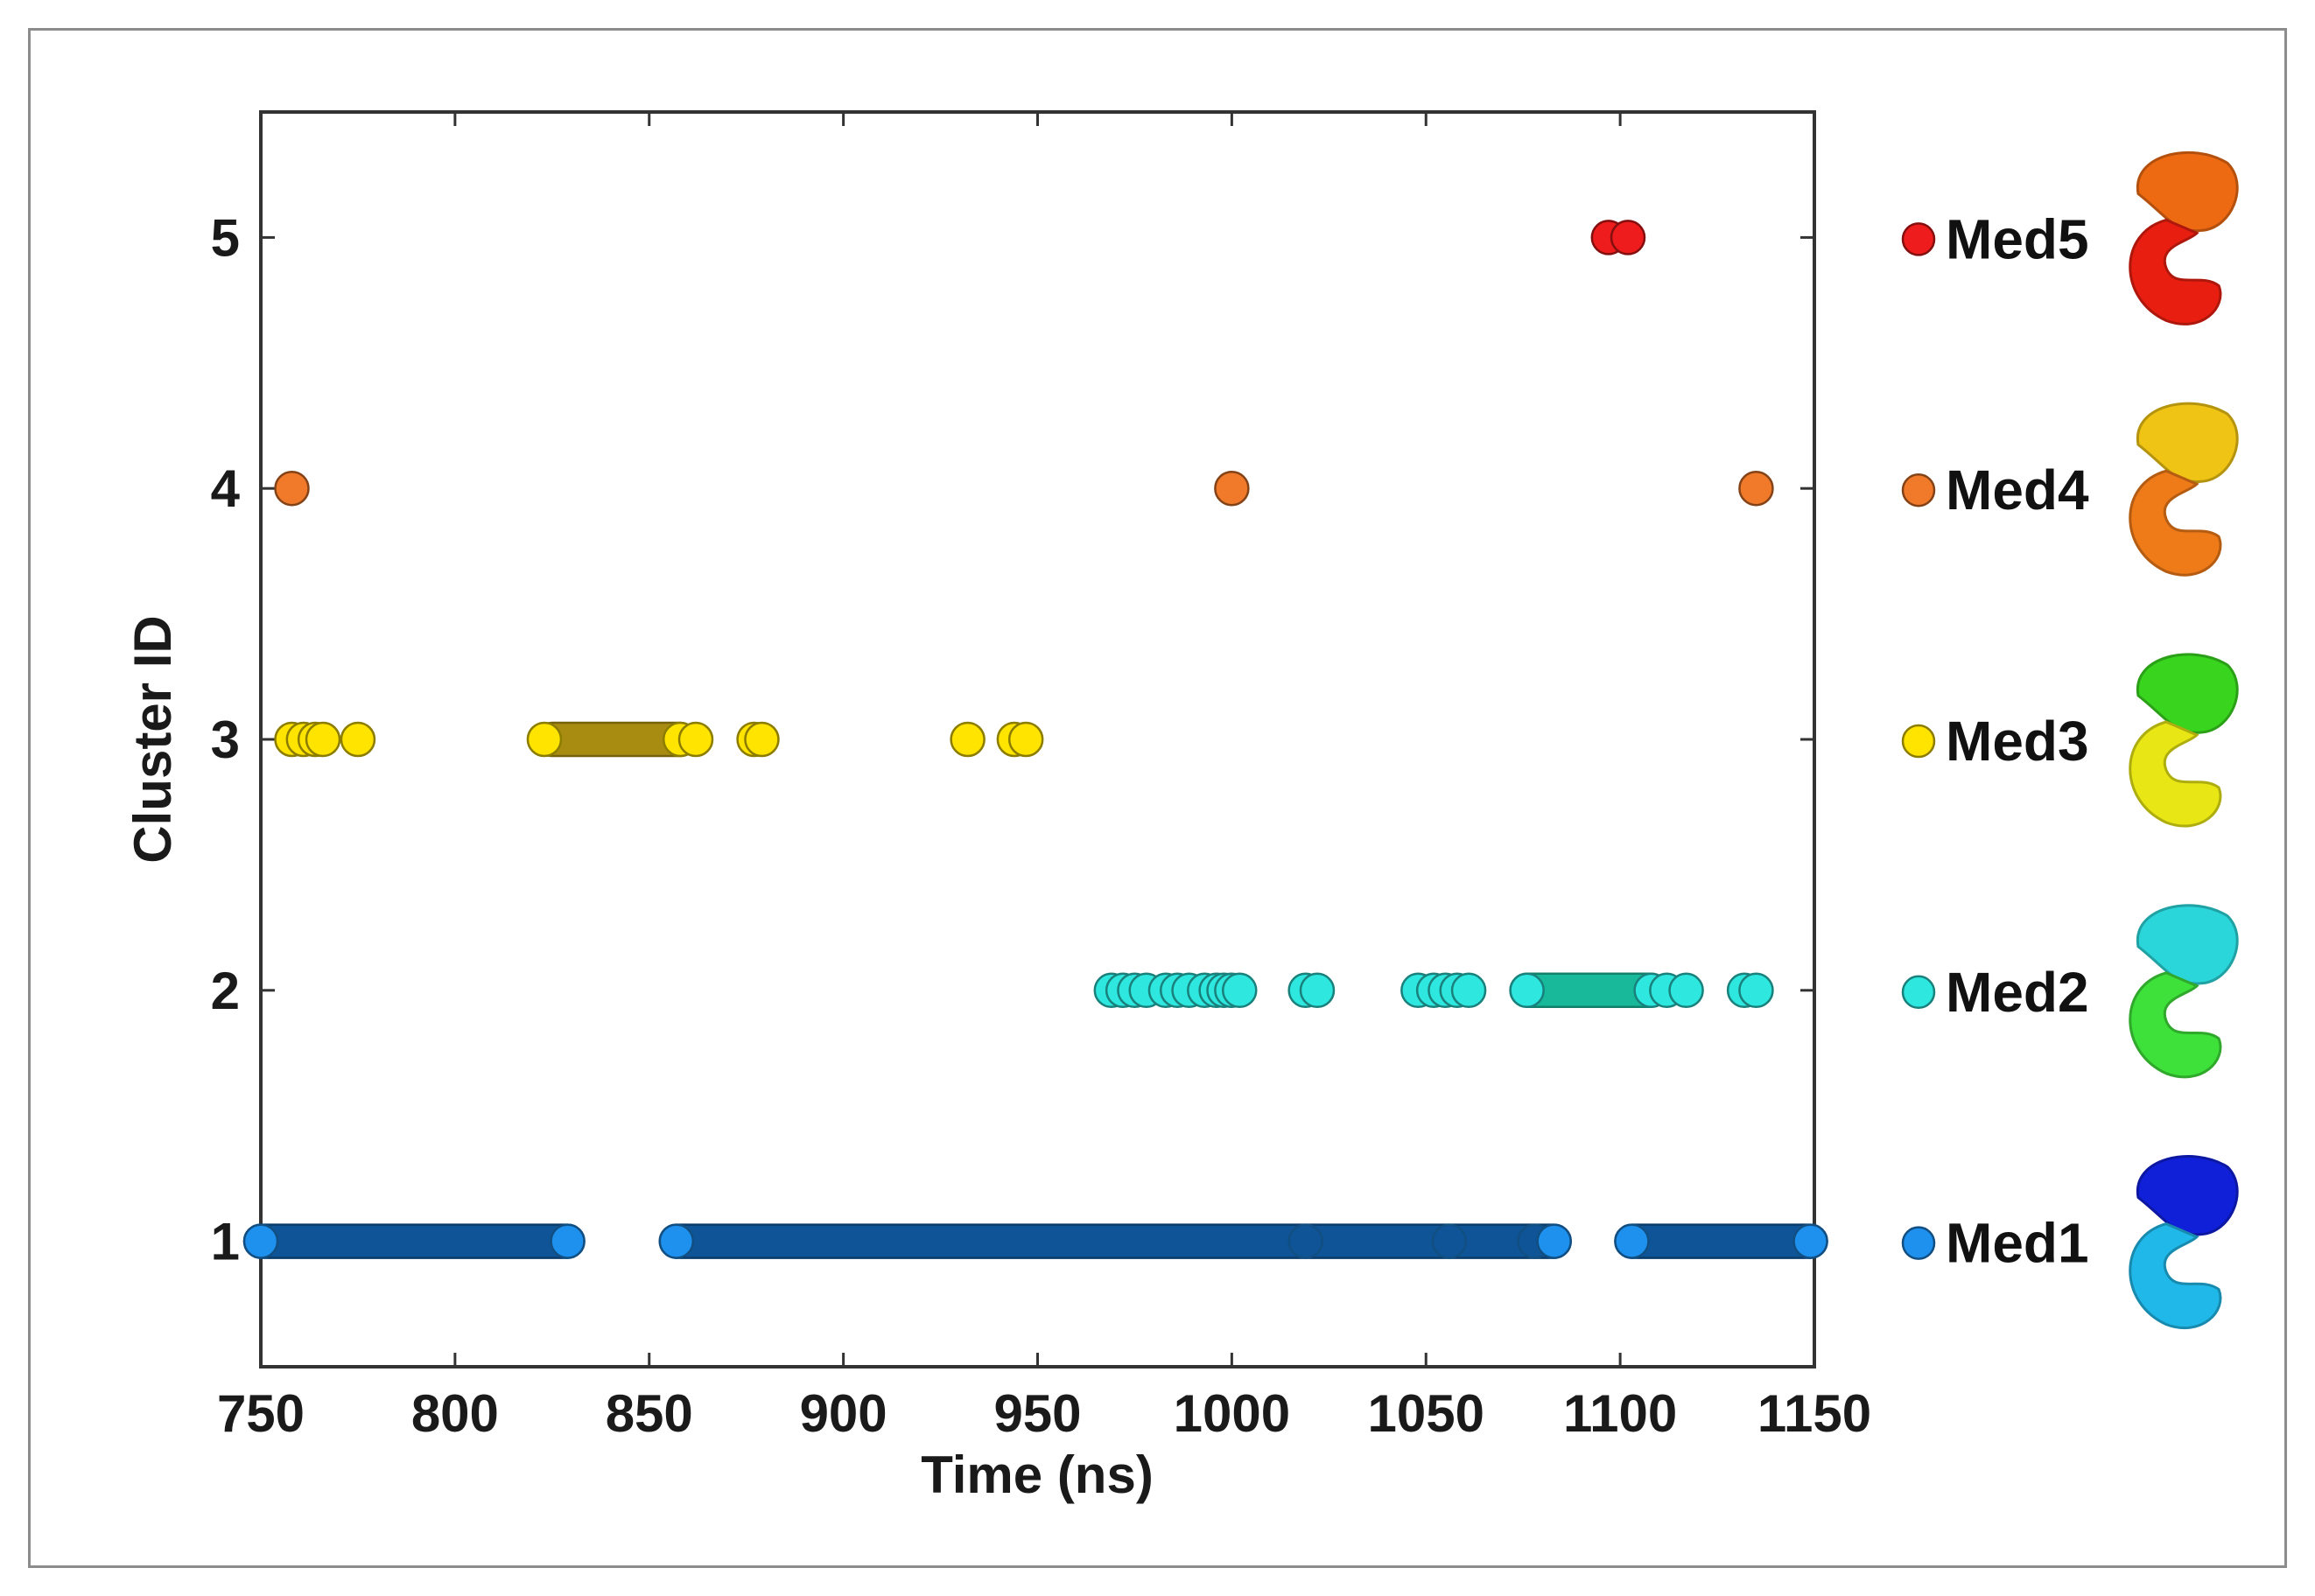  I want to click on legend-item-med1: Med1, so click(2070, 1242).